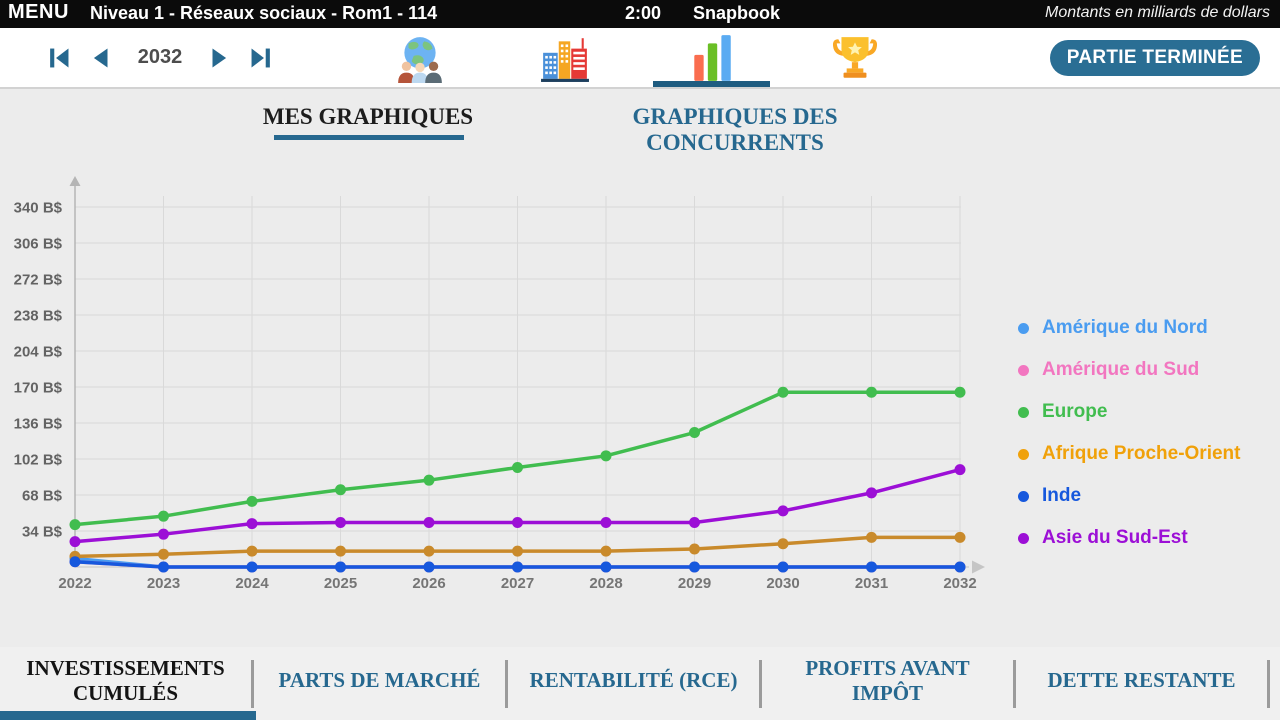  What do you see at coordinates (1115, 537) in the screenshot?
I see `legend-label: Asie du Sud-Est` at bounding box center [1115, 537].